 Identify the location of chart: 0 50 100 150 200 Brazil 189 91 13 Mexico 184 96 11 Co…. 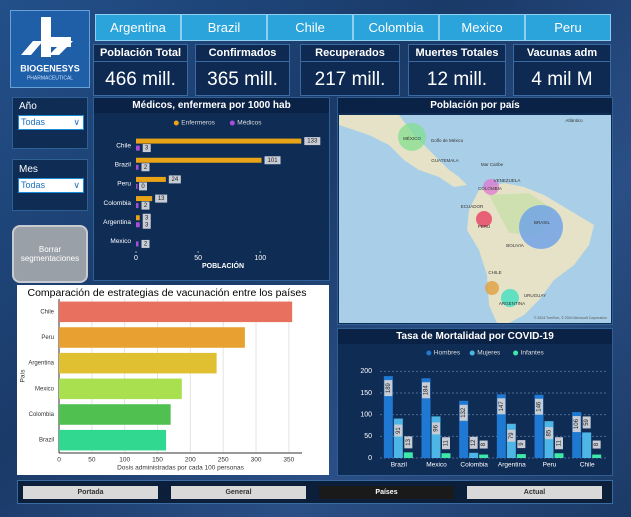
(483, 409).